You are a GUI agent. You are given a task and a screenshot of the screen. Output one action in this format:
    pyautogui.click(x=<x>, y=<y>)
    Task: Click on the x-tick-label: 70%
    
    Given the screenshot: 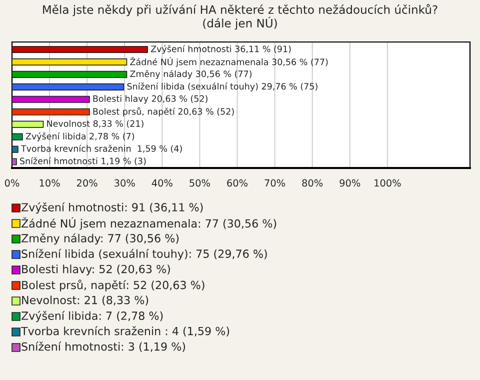 What is the action you would take?
    pyautogui.click(x=275, y=183)
    